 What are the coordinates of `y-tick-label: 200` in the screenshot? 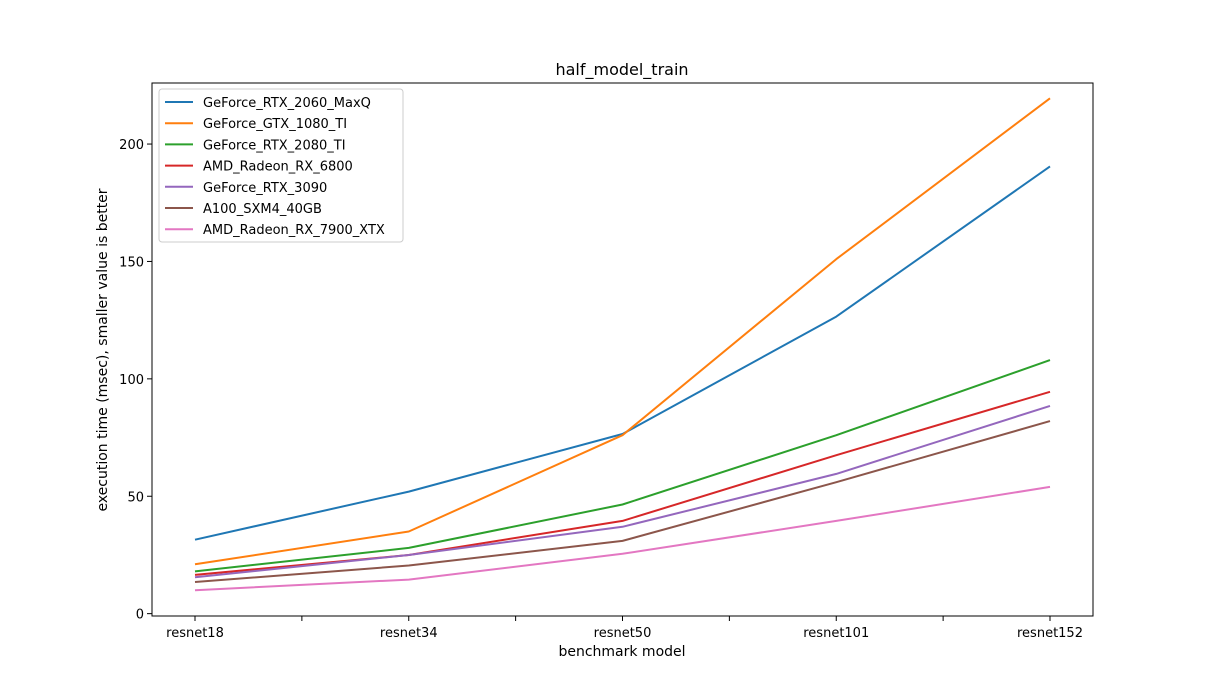 It's located at (131, 145).